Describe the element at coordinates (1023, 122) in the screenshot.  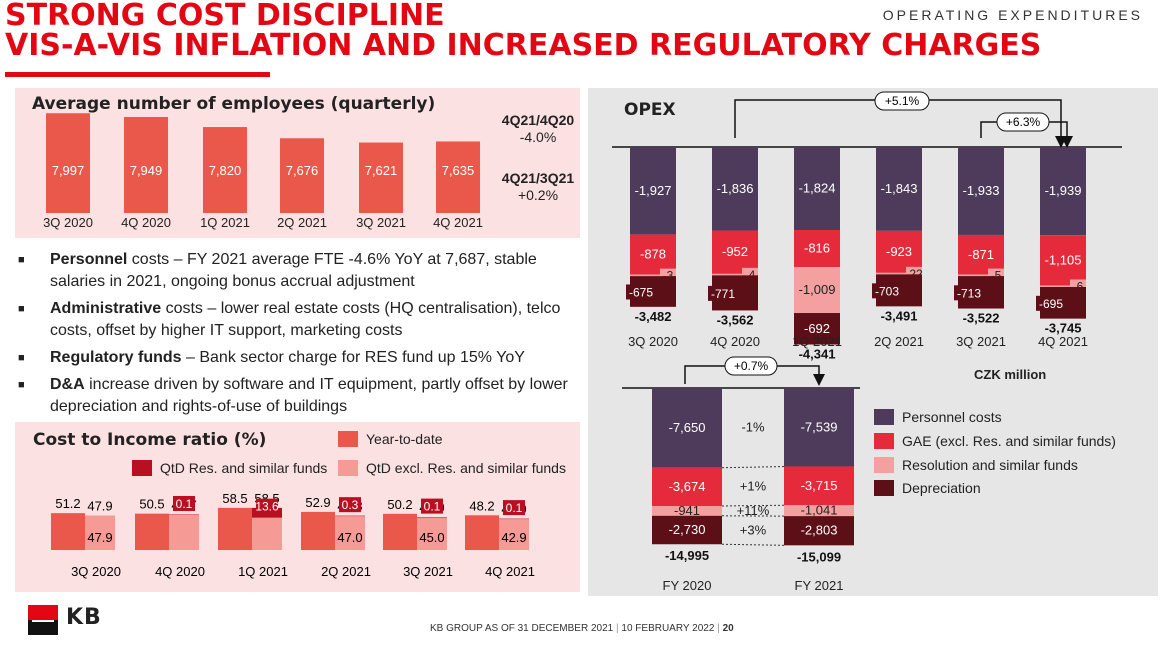
I see `opex-arrow-q-label: +6.3%` at that location.